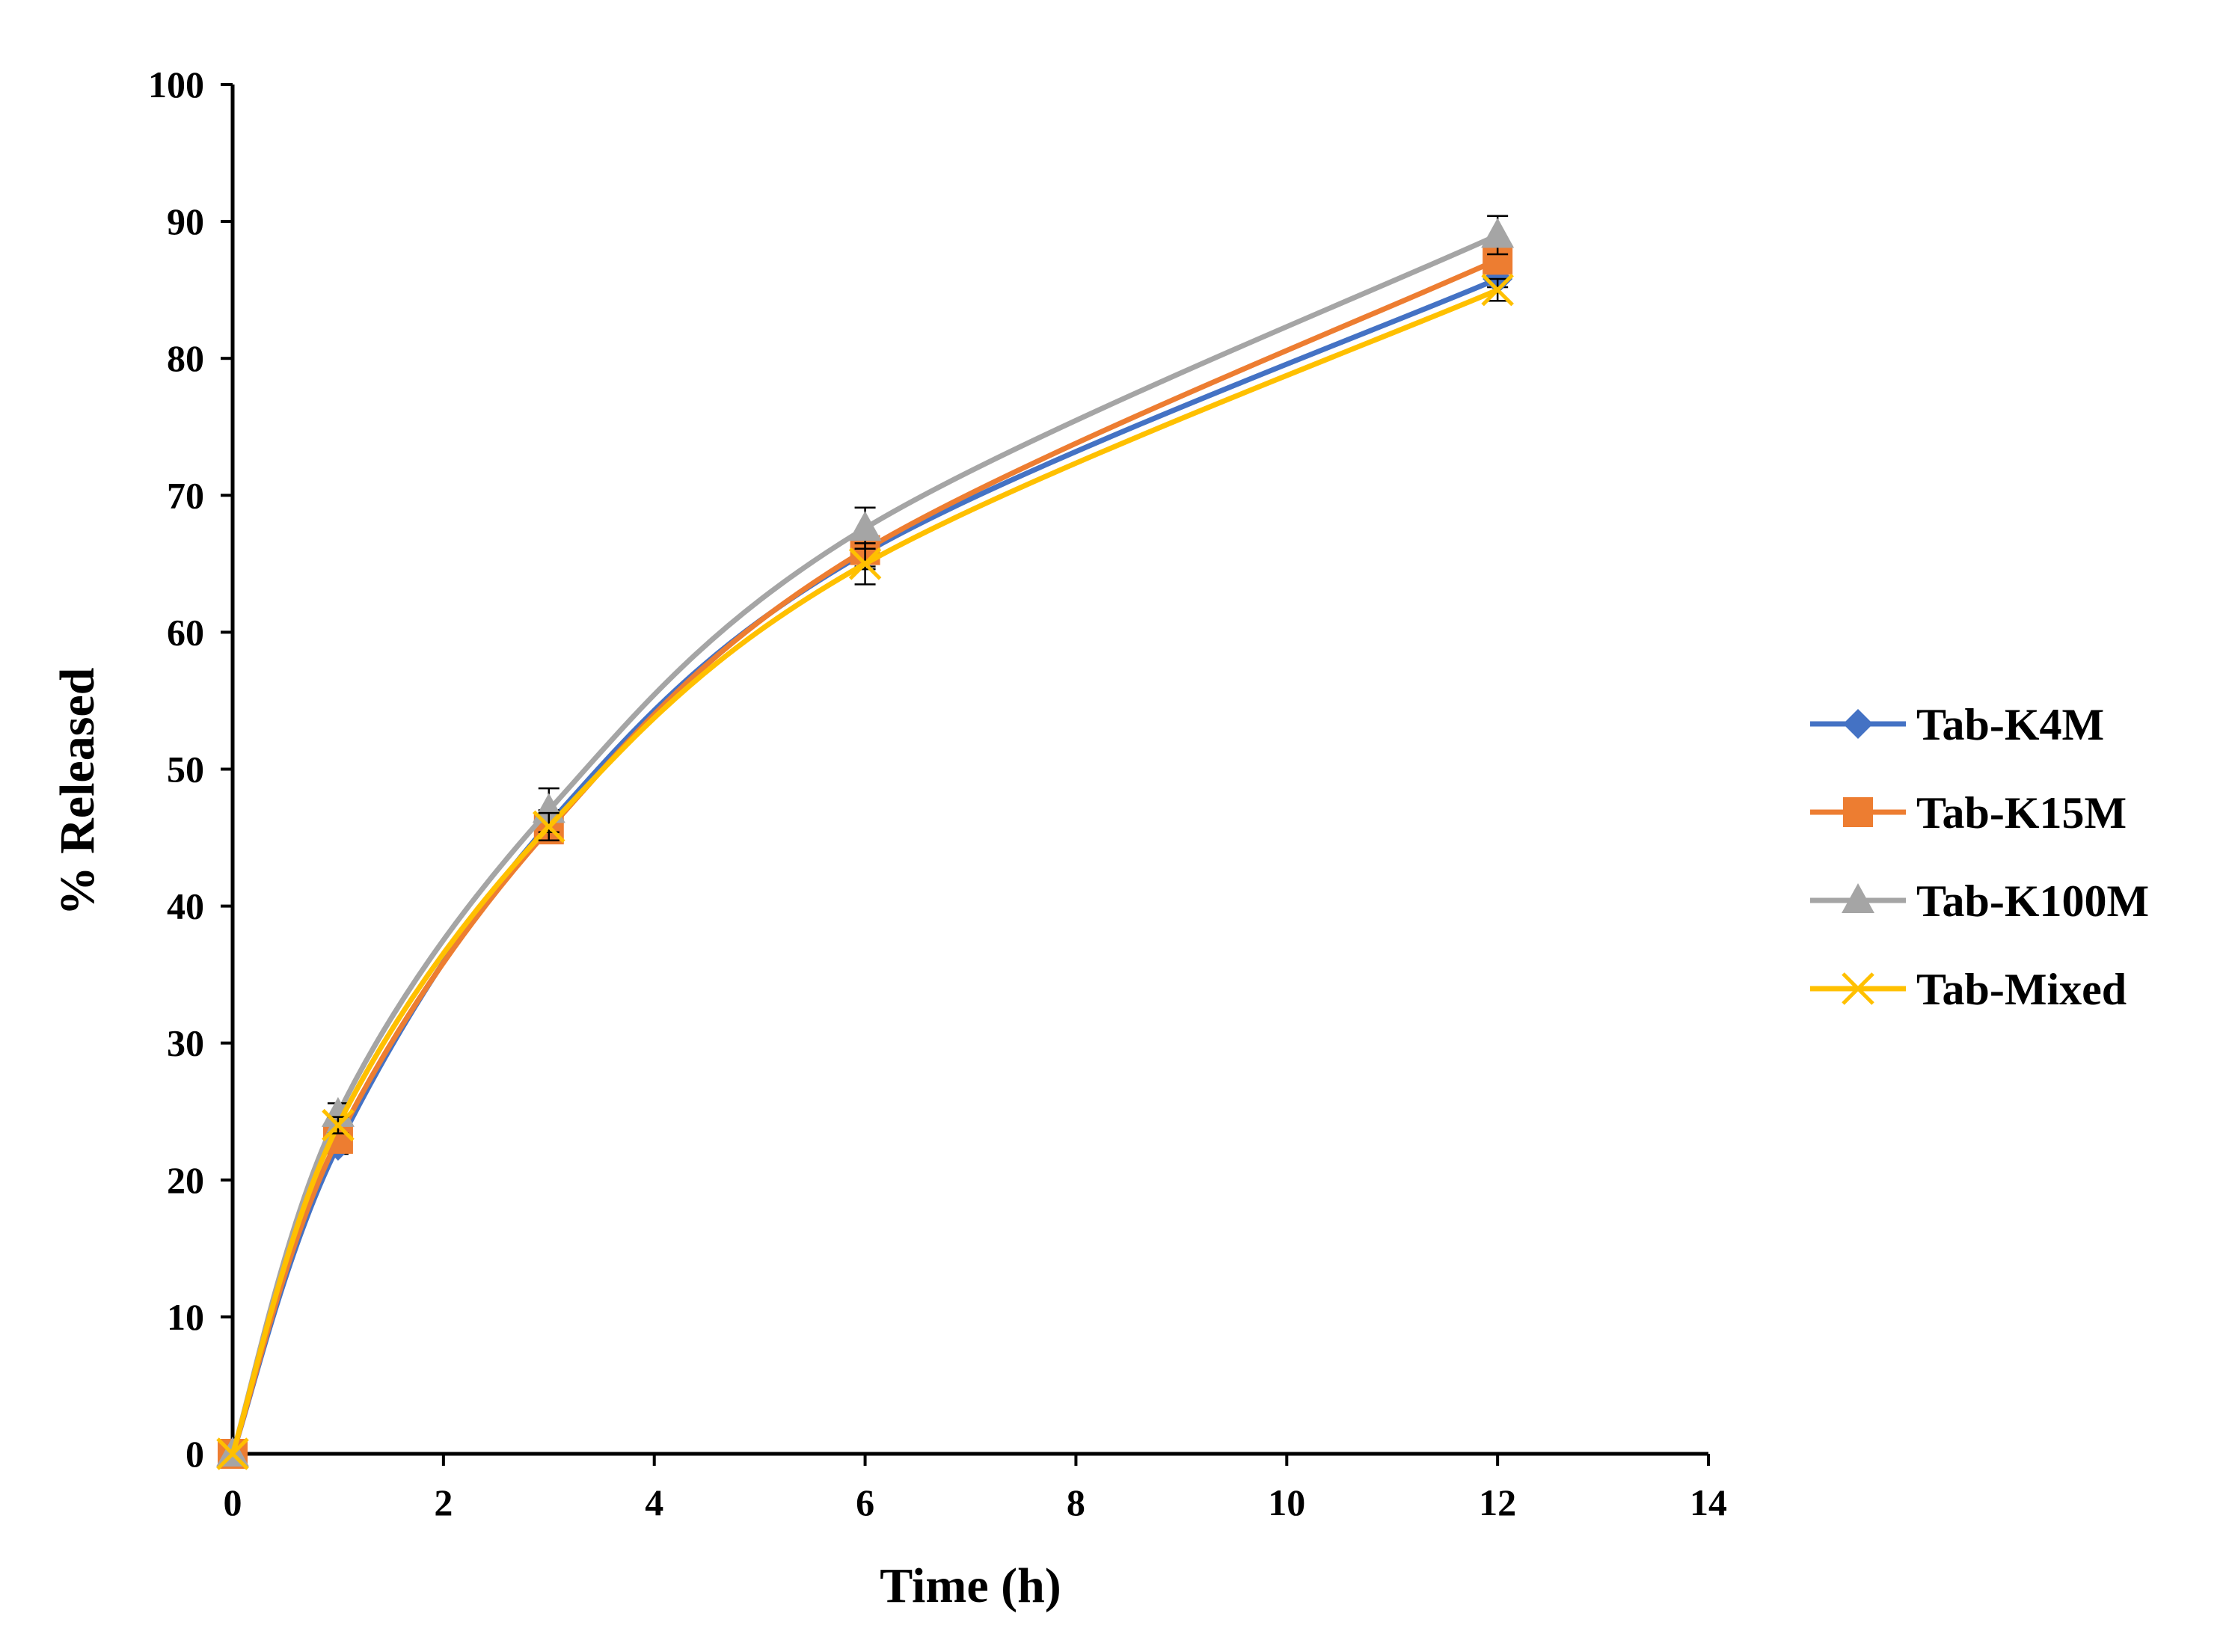 Image resolution: width=2232 pixels, height=1652 pixels. Describe the element at coordinates (186, 495) in the screenshot. I see `y-tick-label: 70` at that location.